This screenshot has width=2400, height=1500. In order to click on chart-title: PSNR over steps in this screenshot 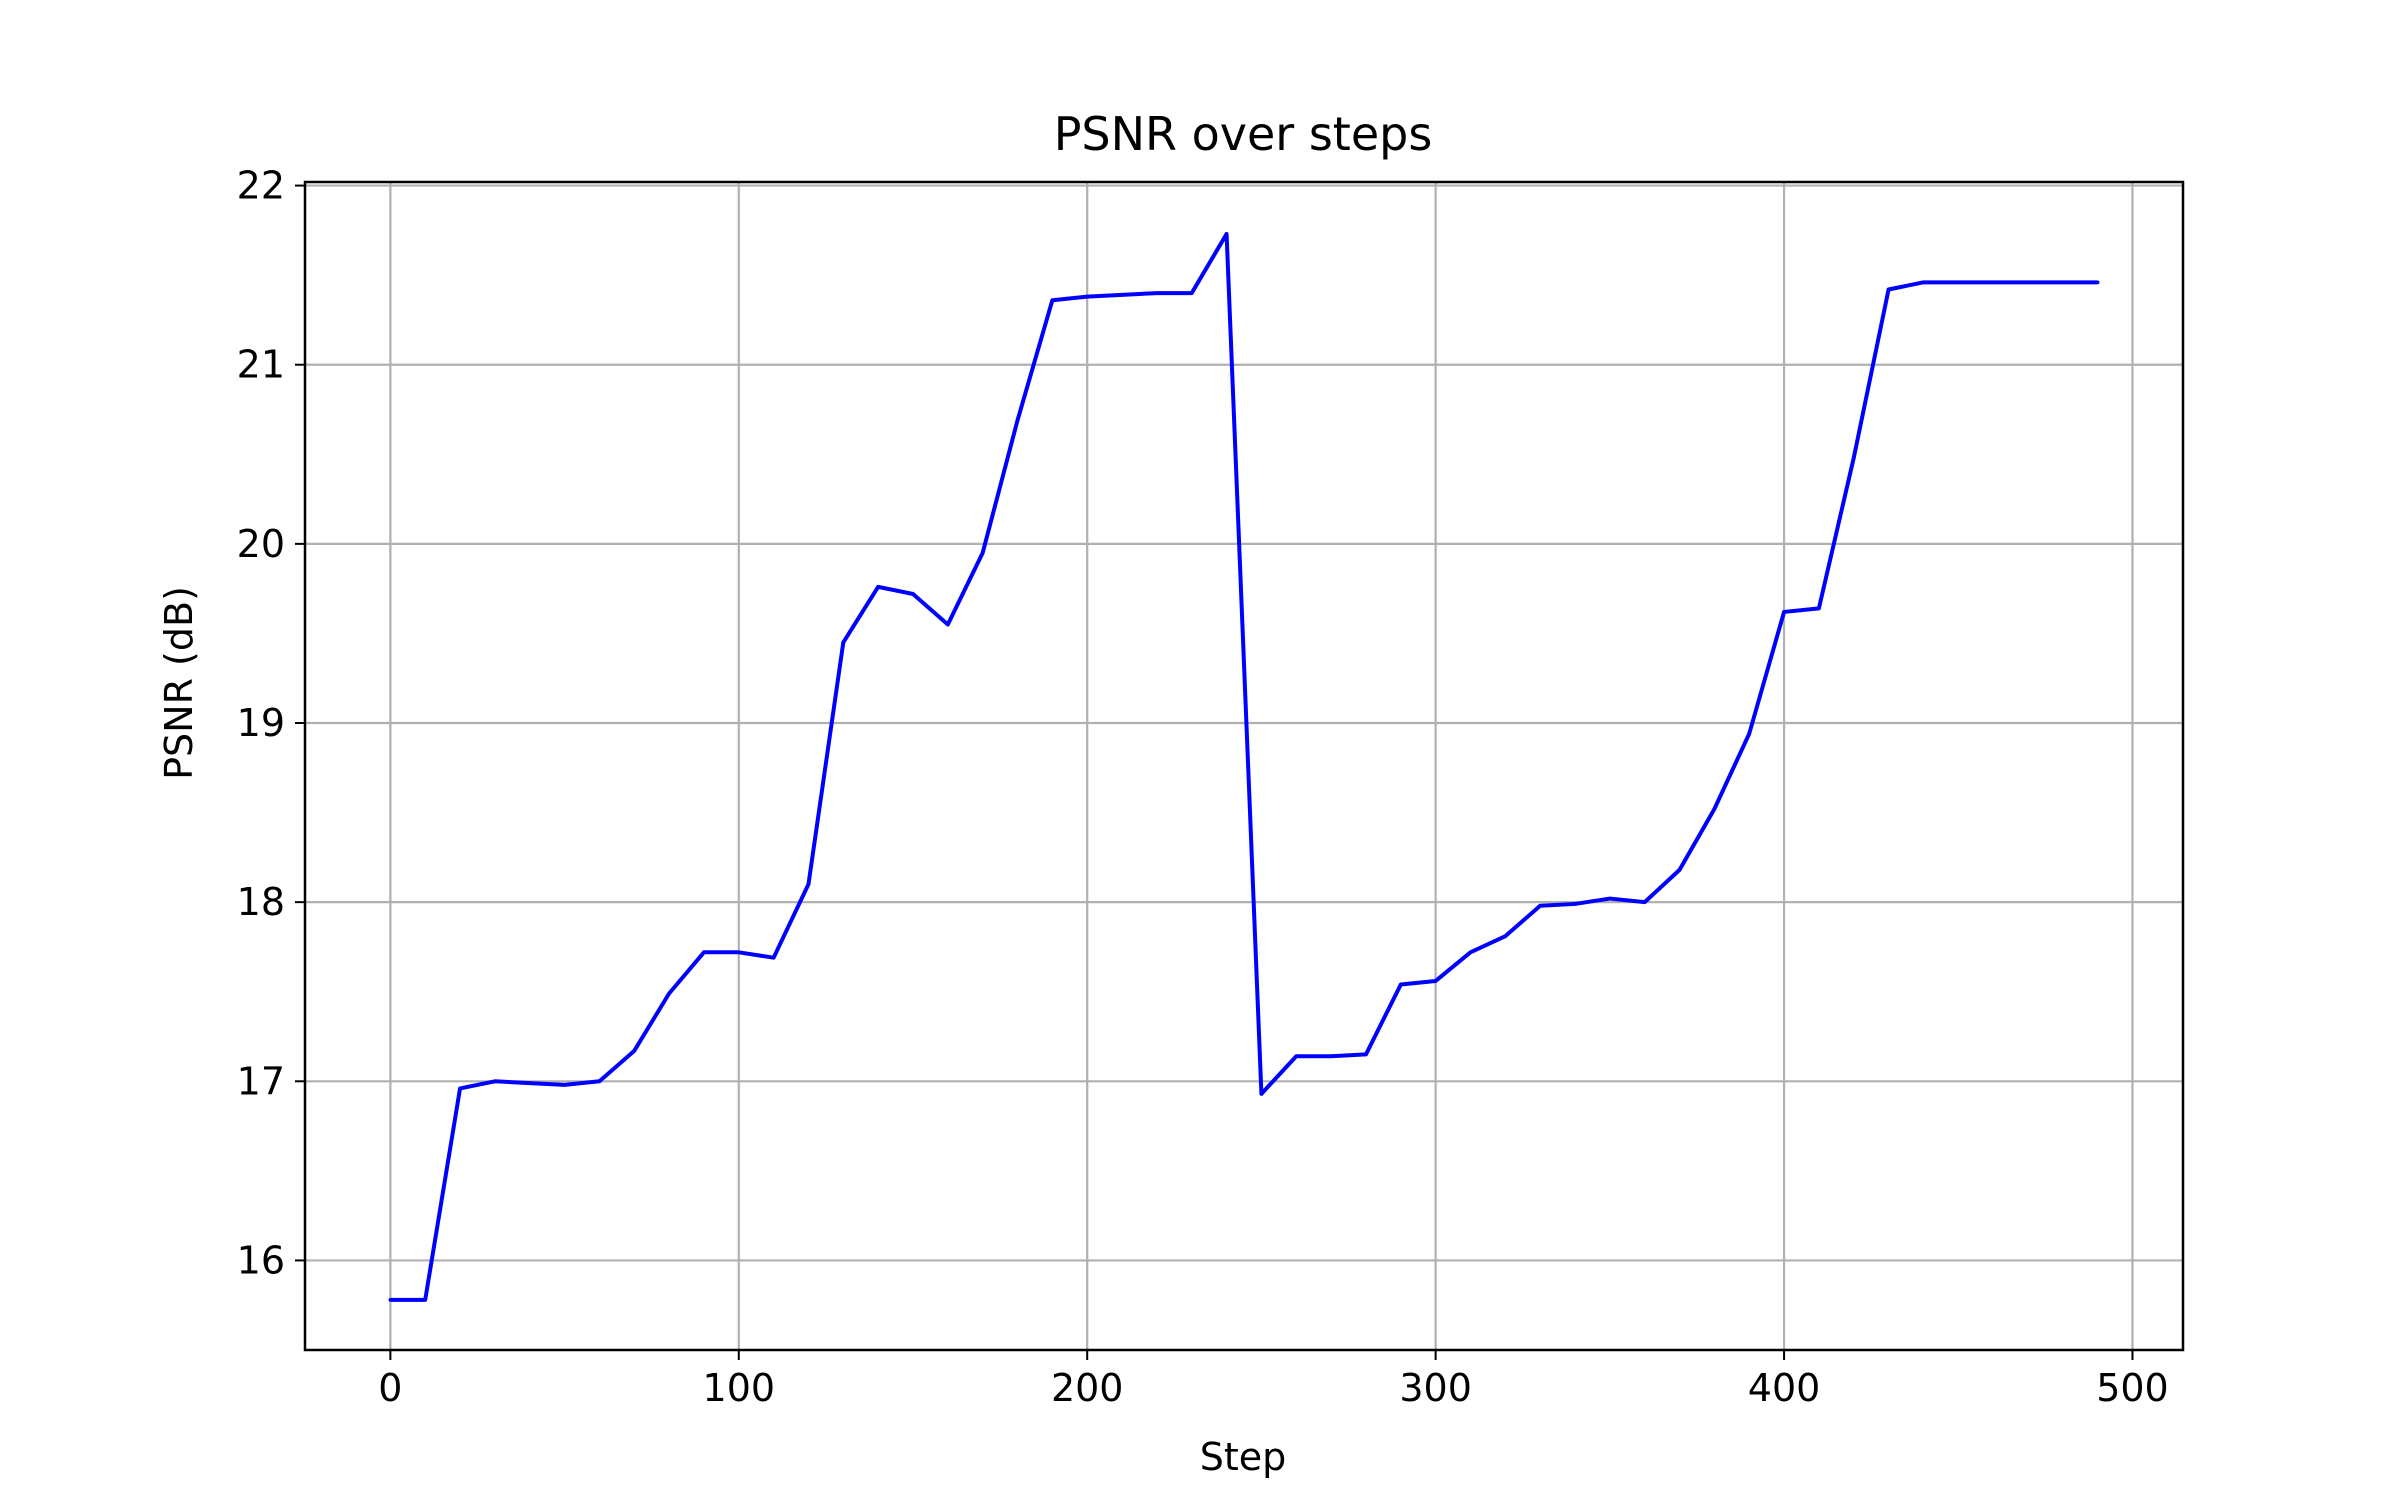, I will do `click(1243, 134)`.